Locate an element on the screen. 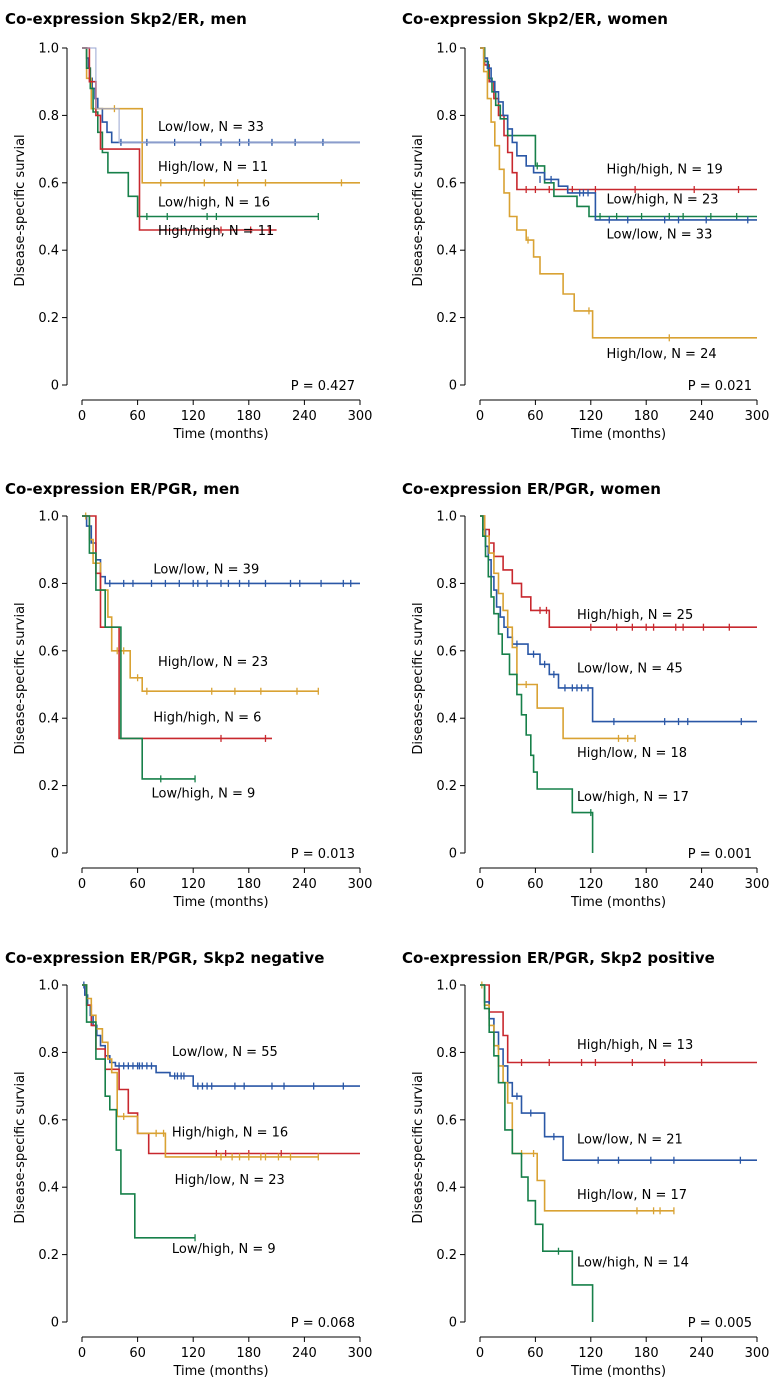 The height and width of the screenshot is (1391, 772). chart-title: Co-expression ER/PGR, women is located at coordinates (531, 489).